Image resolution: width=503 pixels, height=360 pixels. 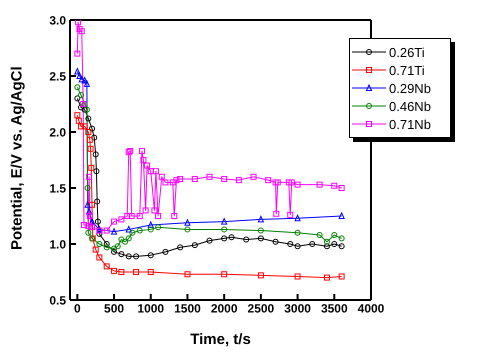 I want to click on y-tick-label: 0.5, so click(x=57, y=300).